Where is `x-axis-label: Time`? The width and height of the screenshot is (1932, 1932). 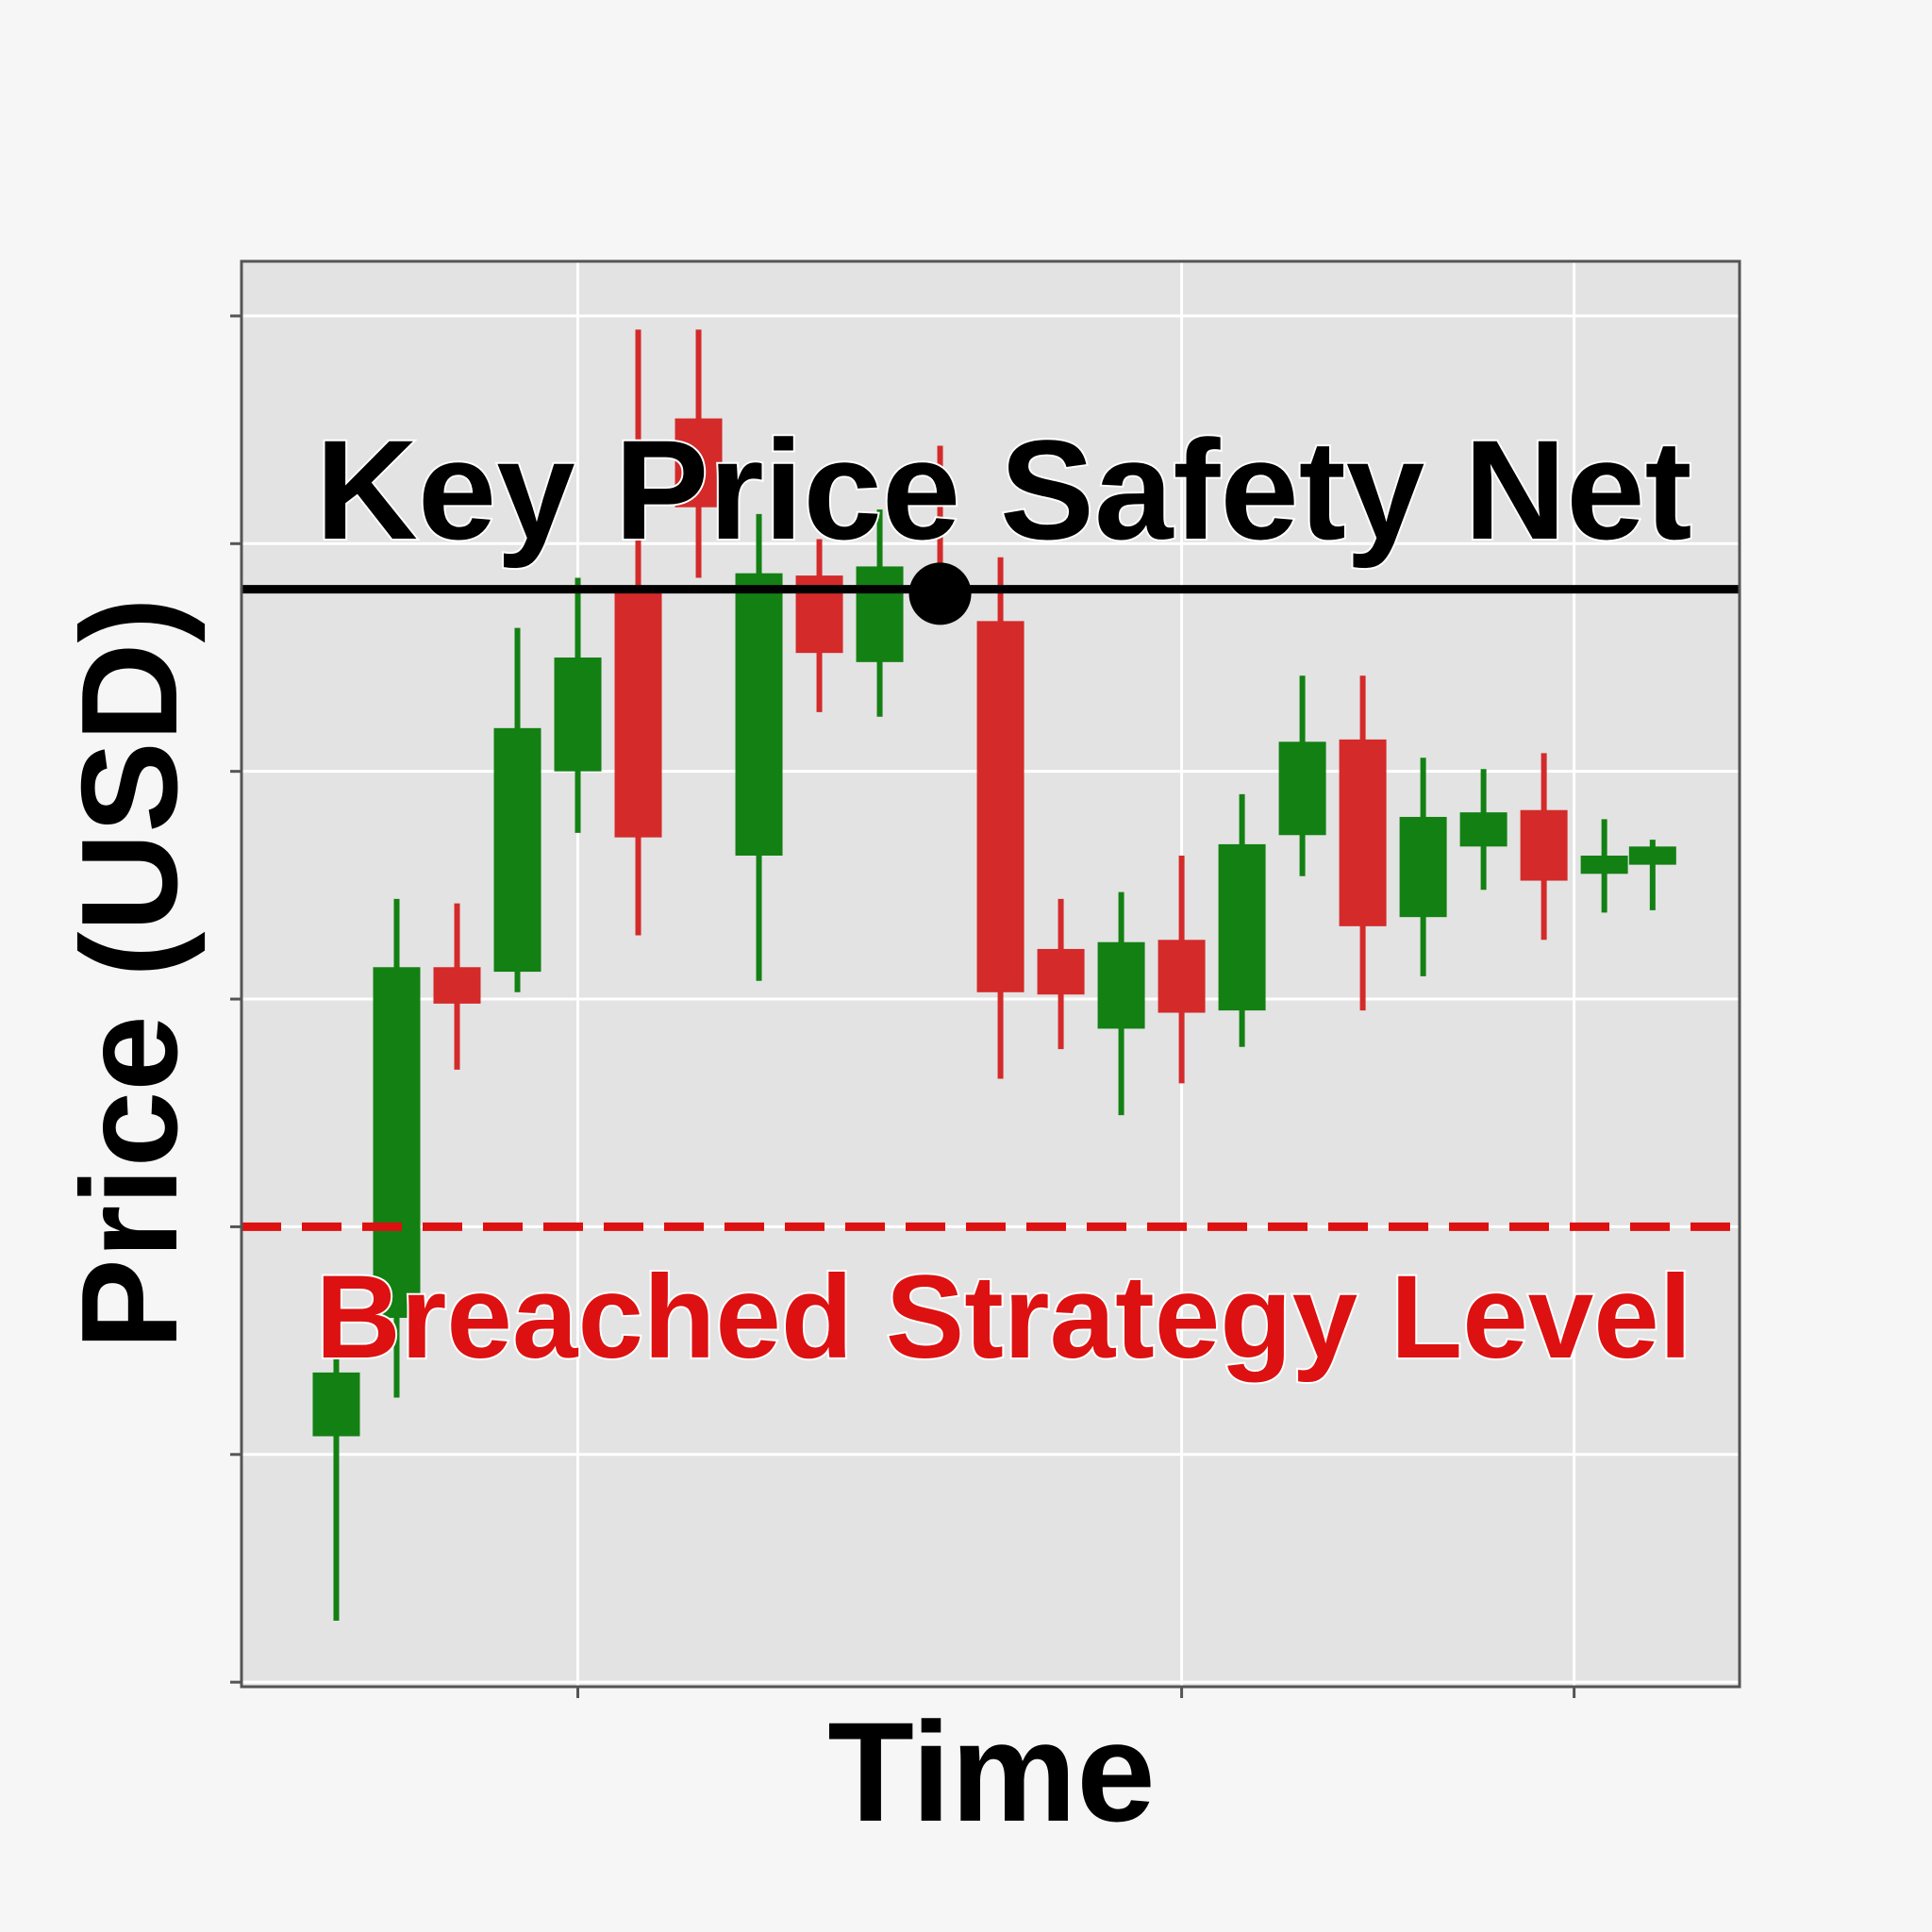
x-axis-label: Time is located at coordinates (991, 1772).